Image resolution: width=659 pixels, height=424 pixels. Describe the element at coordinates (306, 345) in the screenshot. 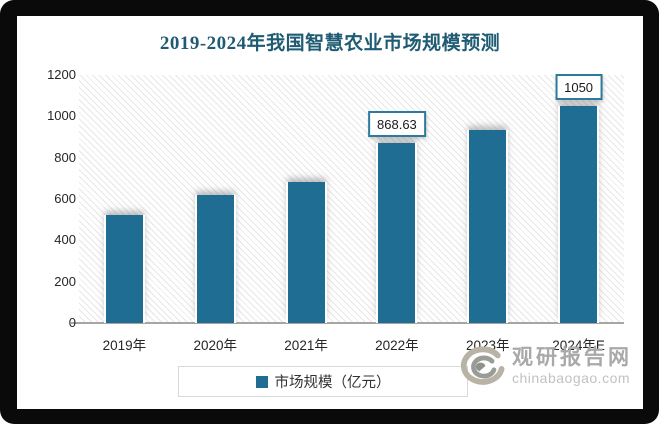

I see `x-axis-label: 2021年` at that location.